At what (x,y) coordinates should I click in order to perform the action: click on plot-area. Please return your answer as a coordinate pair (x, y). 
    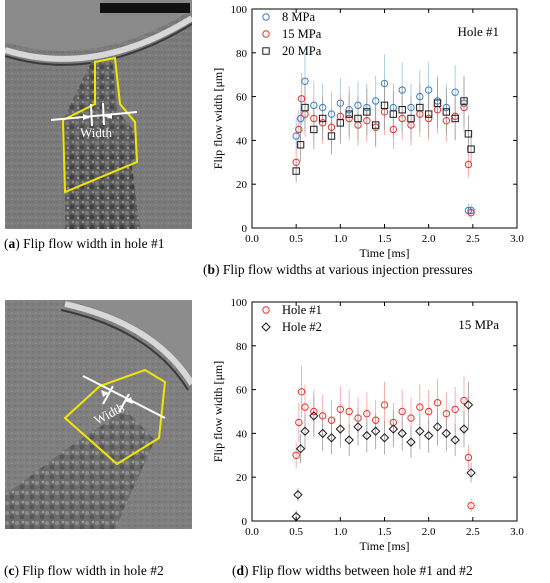
    Looking at the image, I should click on (383, 135).